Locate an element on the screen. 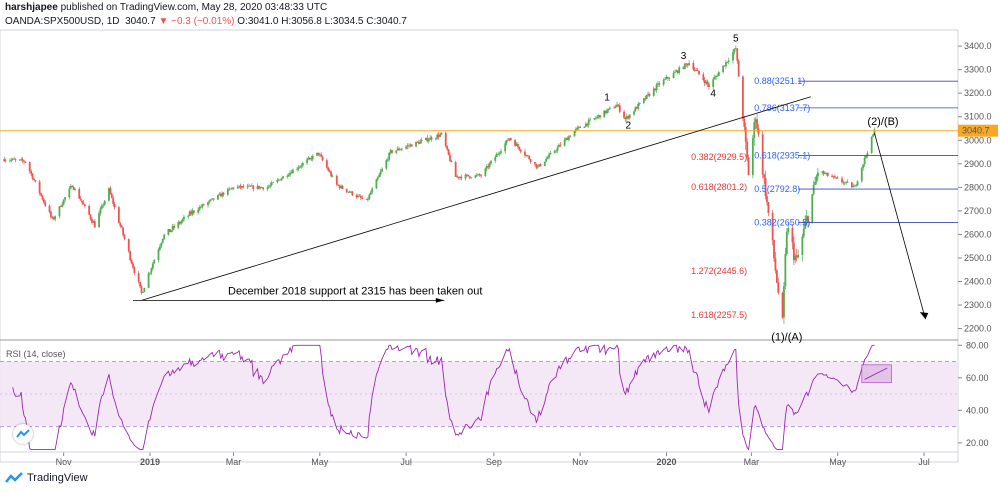 The height and width of the screenshot is (493, 1000). footer-brand: TradingView is located at coordinates (46, 478).